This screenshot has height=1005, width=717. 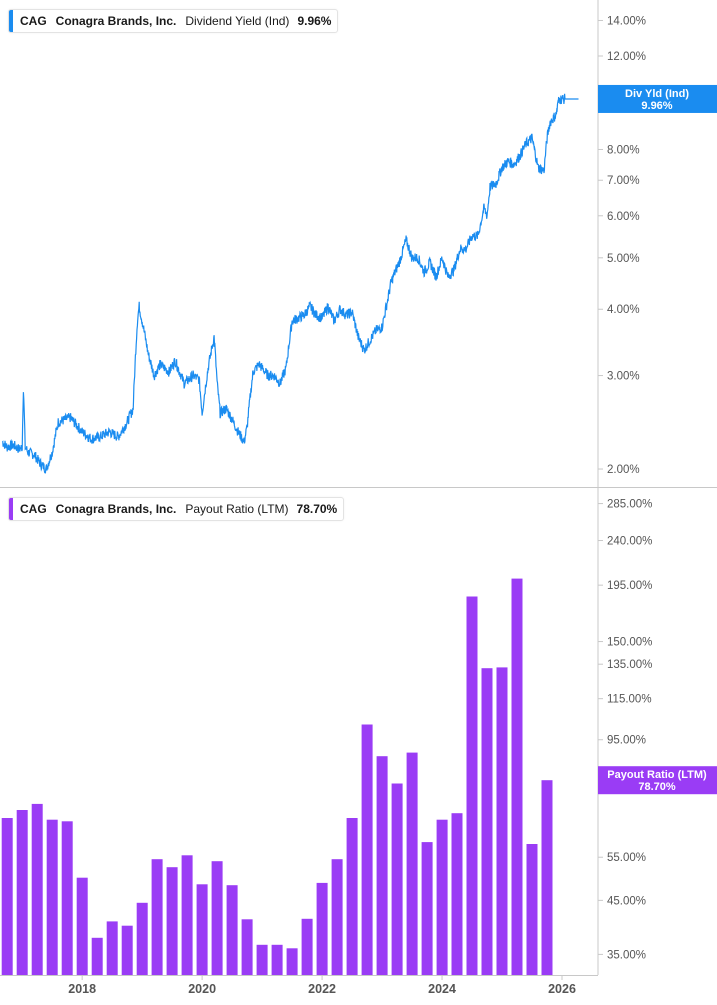 I want to click on yield-value-flag-bg, so click(x=657, y=98).